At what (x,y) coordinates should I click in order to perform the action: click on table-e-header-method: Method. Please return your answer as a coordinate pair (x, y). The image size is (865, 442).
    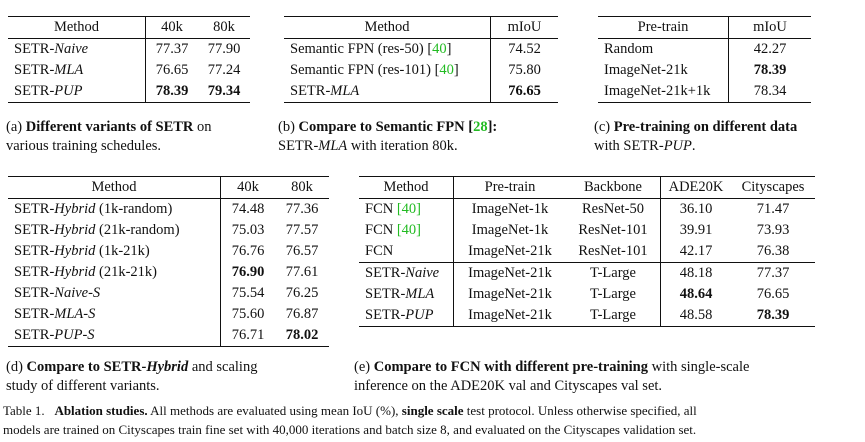
    Looking at the image, I should click on (406, 187).